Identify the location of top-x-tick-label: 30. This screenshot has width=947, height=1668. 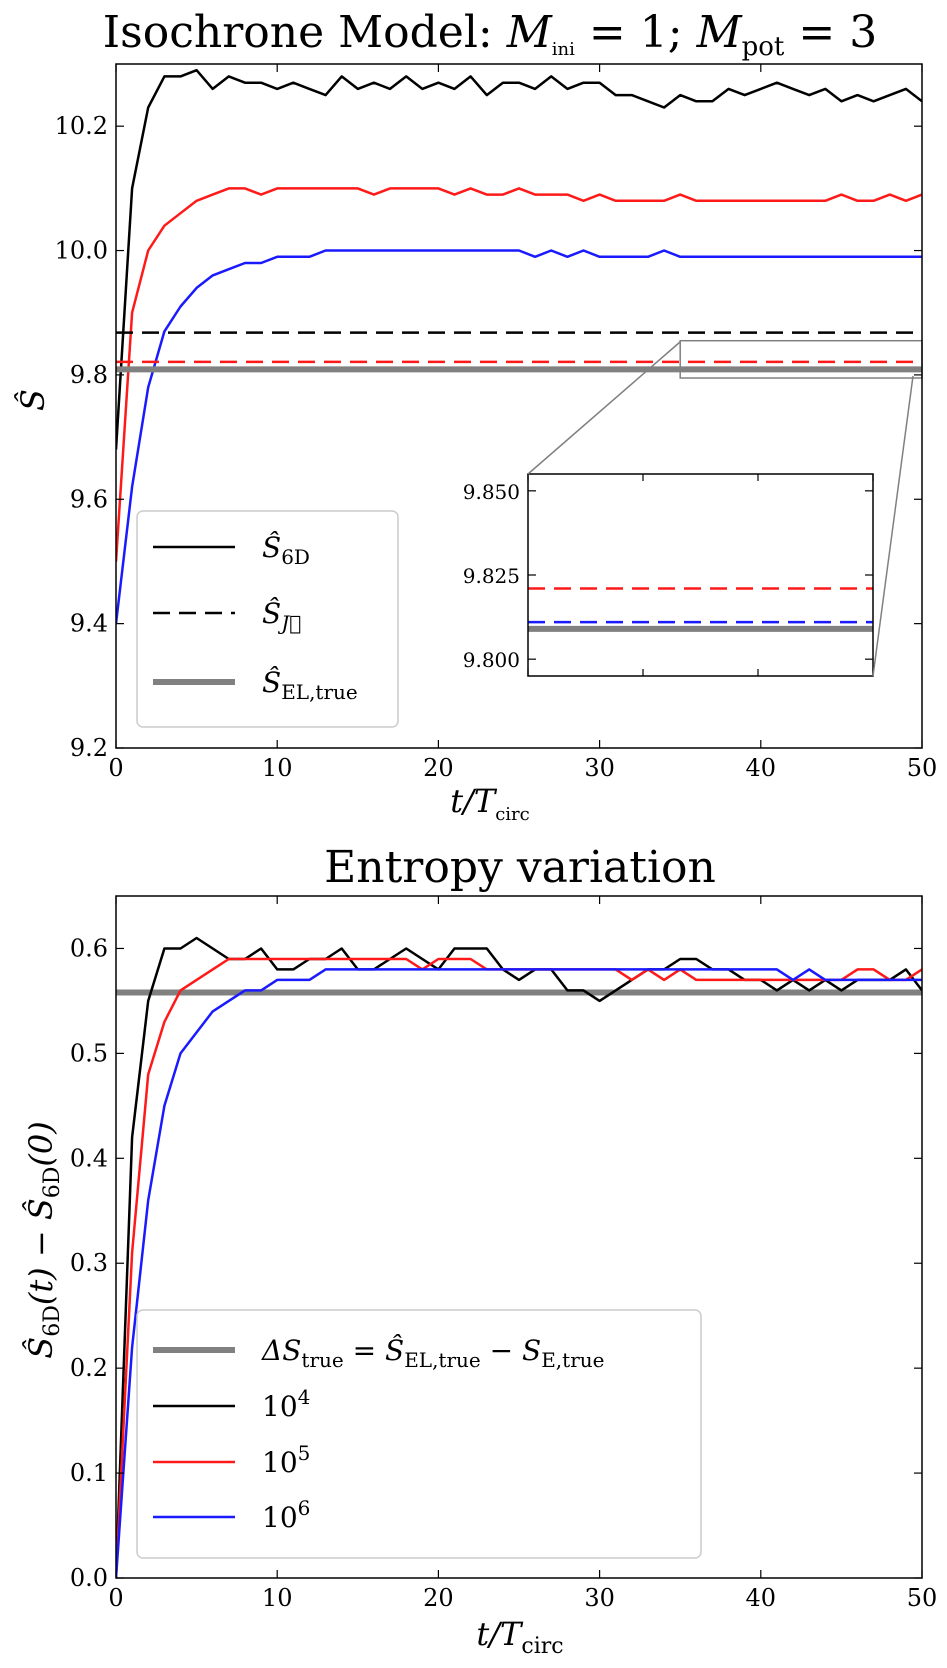
(599, 768).